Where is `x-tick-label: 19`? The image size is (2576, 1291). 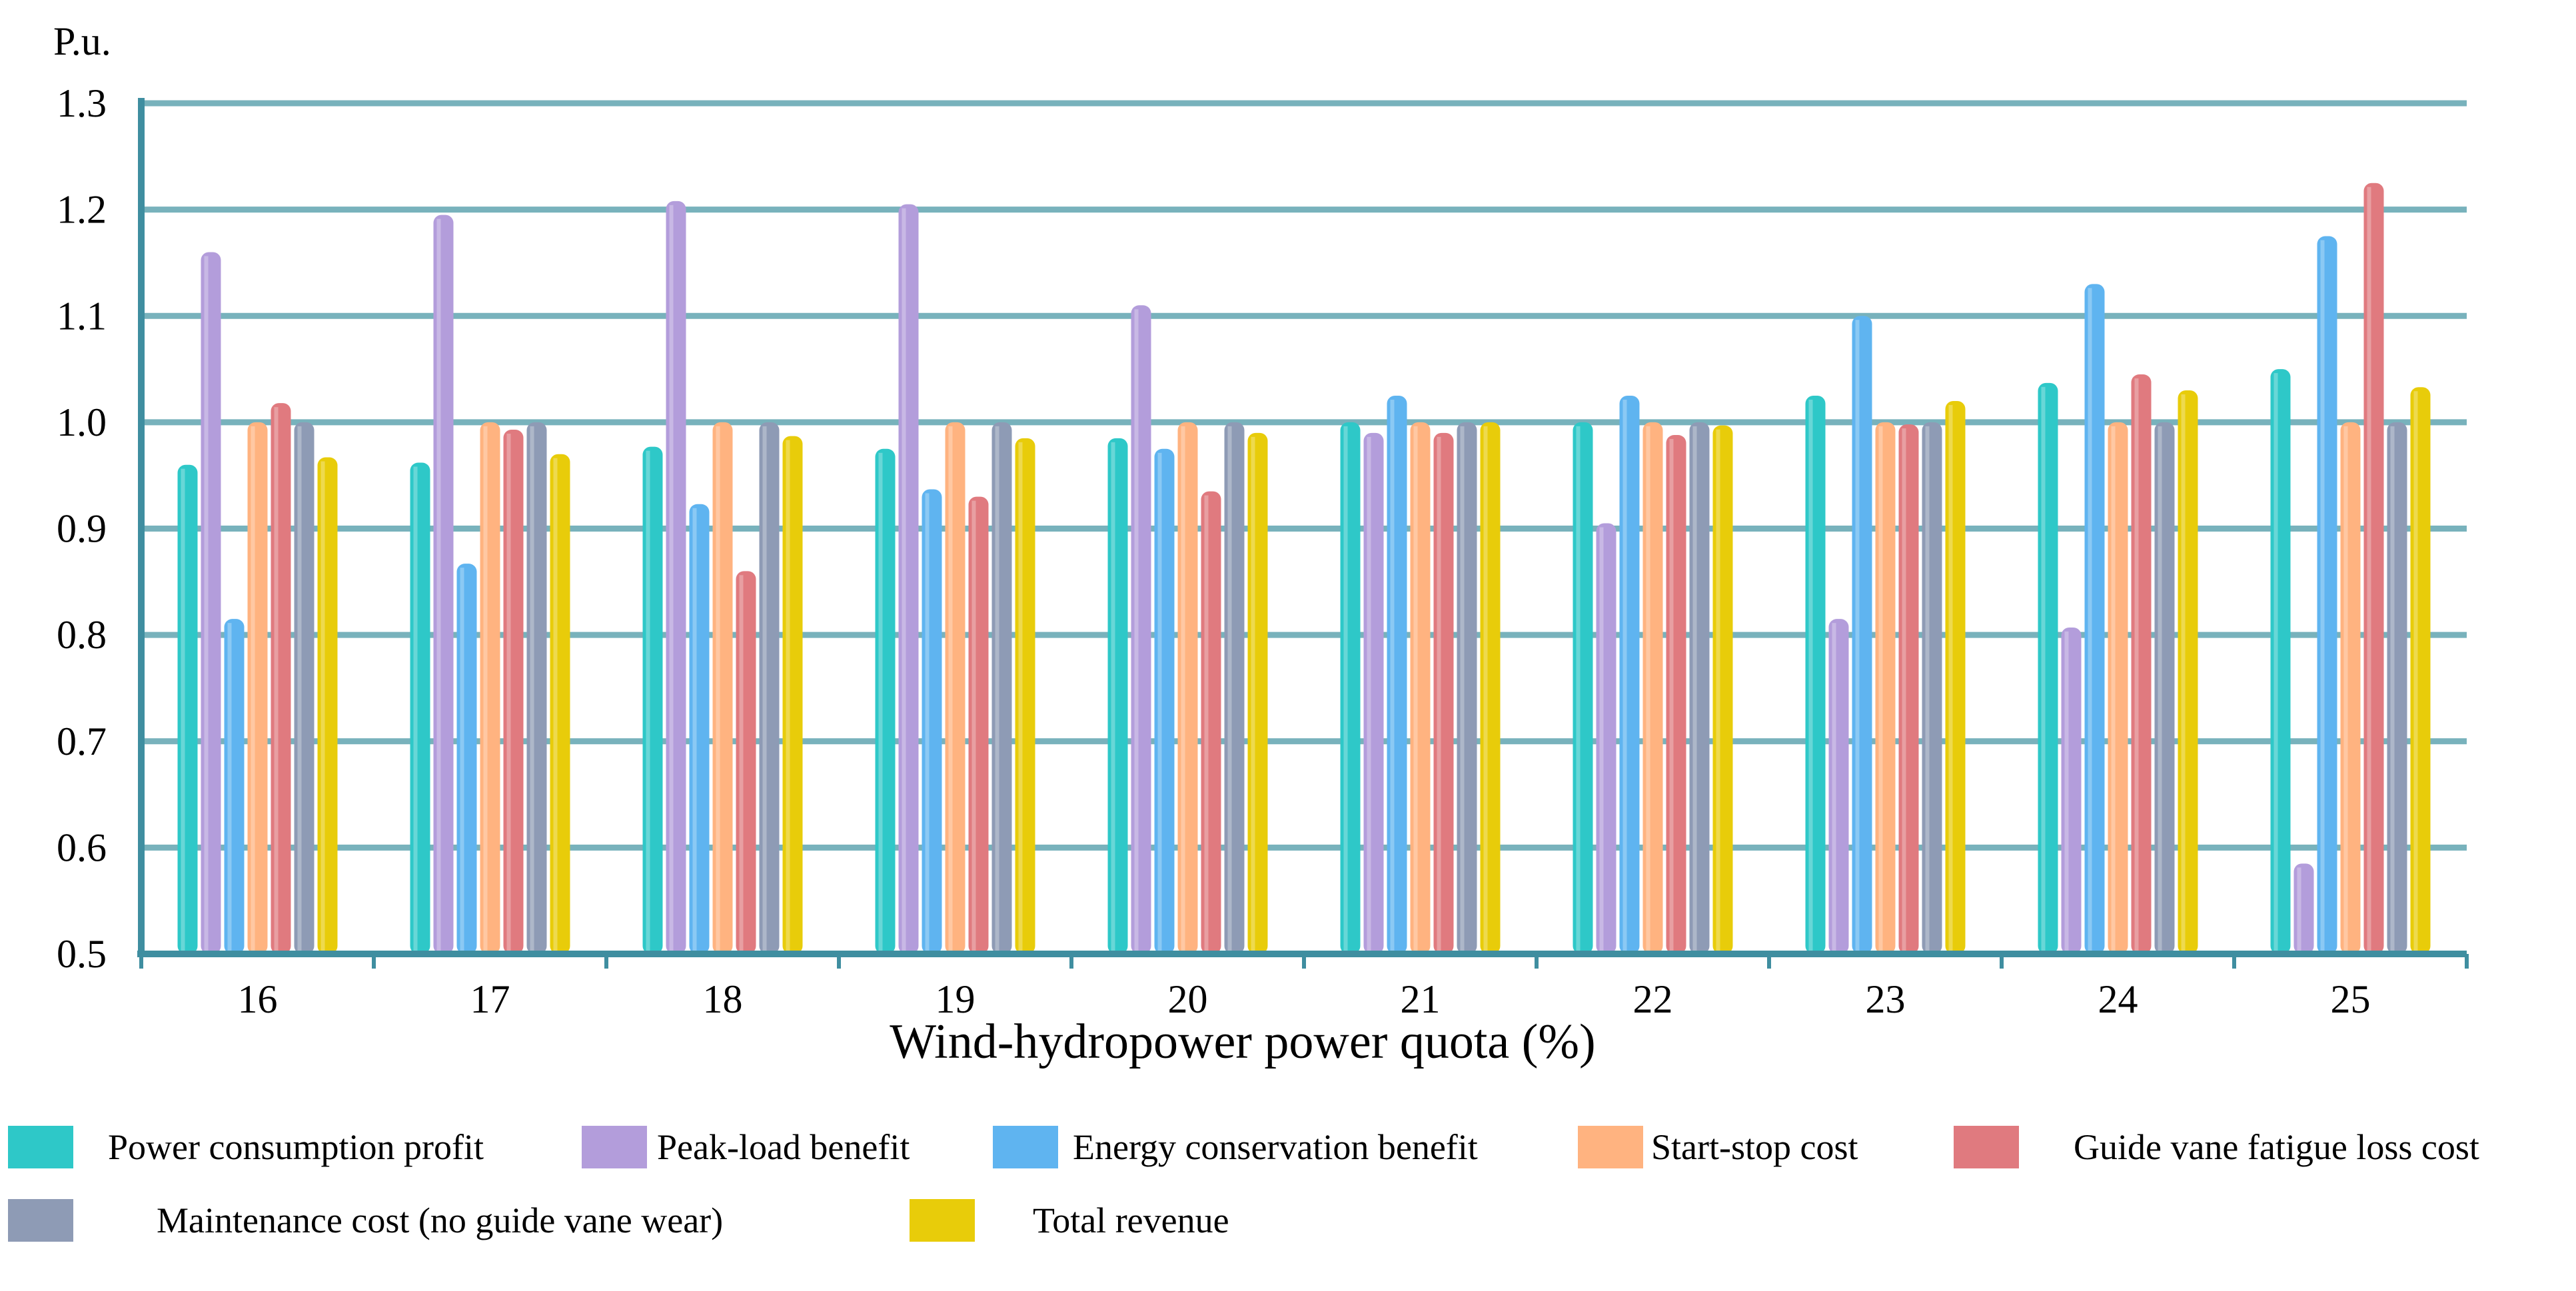
x-tick-label: 19 is located at coordinates (956, 999).